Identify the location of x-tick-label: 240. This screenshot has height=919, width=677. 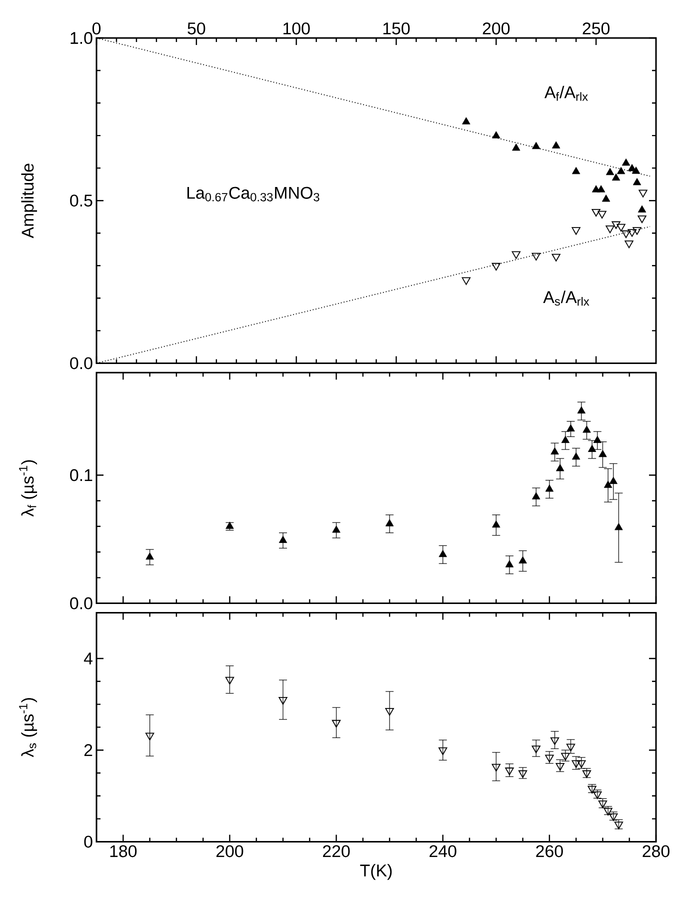
(443, 851).